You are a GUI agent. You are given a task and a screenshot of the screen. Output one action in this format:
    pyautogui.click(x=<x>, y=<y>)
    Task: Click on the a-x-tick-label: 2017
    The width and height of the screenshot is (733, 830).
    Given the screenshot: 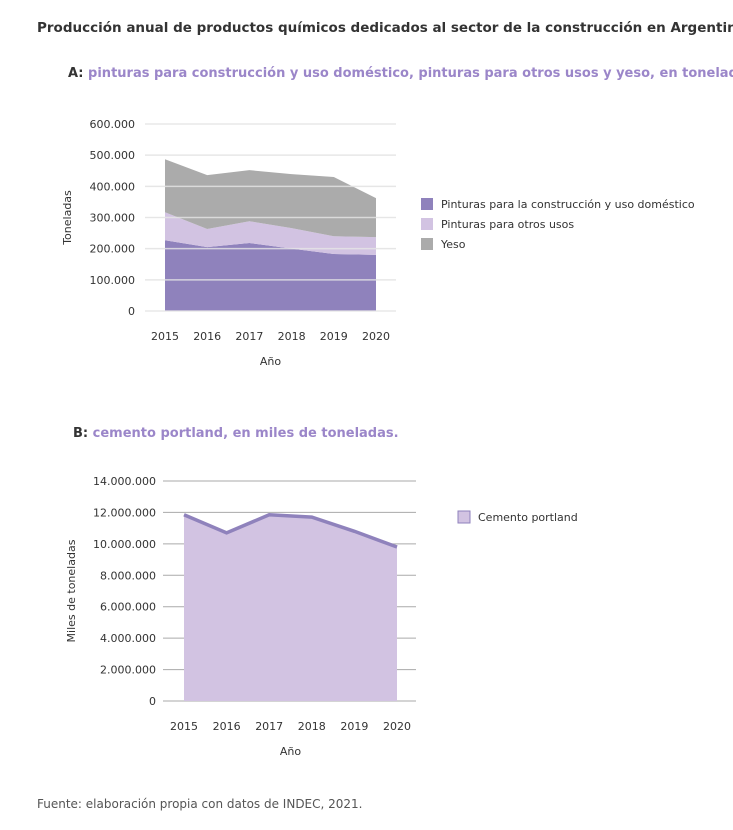 What is the action you would take?
    pyautogui.click(x=249, y=336)
    